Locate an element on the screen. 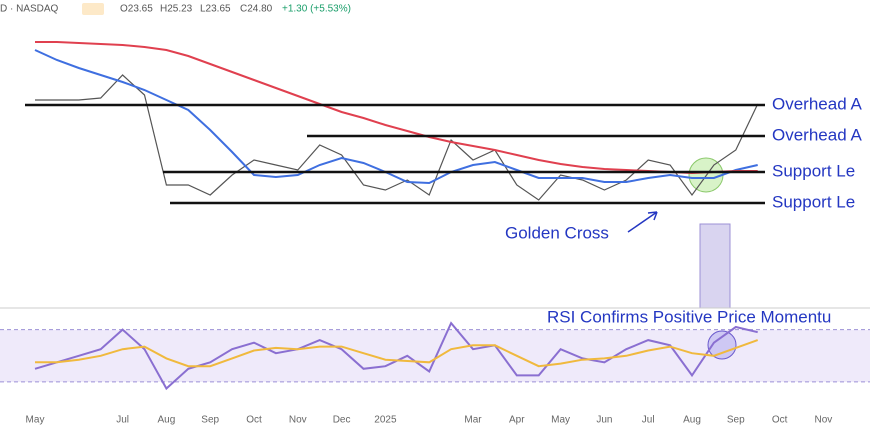 The height and width of the screenshot is (427, 870). x-tick-label: Apr is located at coordinates (517, 420).